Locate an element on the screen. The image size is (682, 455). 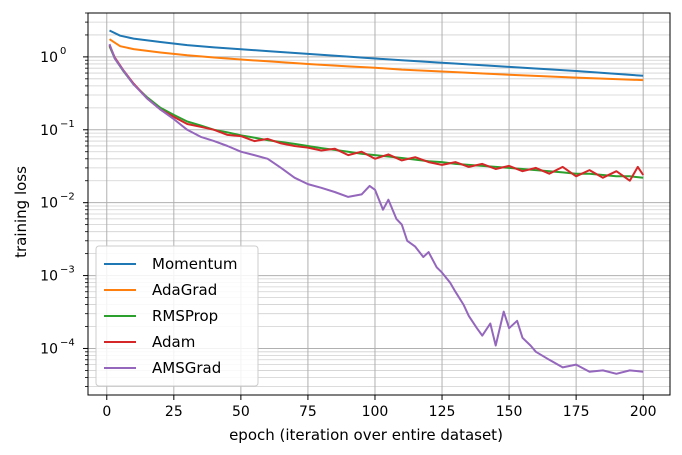
x-axis: 0 25 50 75 100 125 150 175 200 is located at coordinates (379, 407).